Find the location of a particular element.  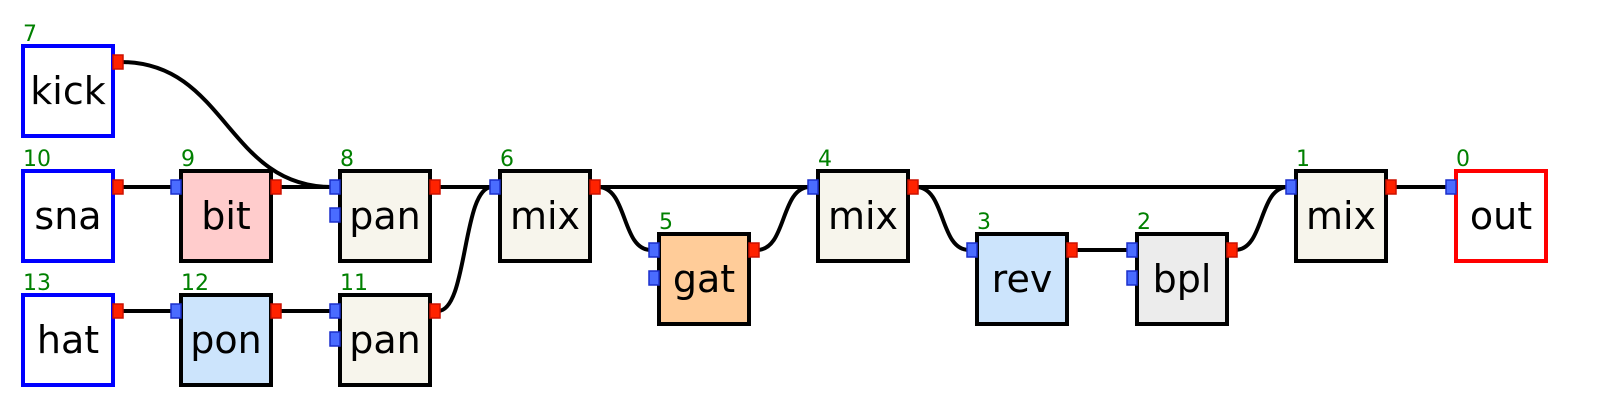

node-label: kick is located at coordinates (67, 91).